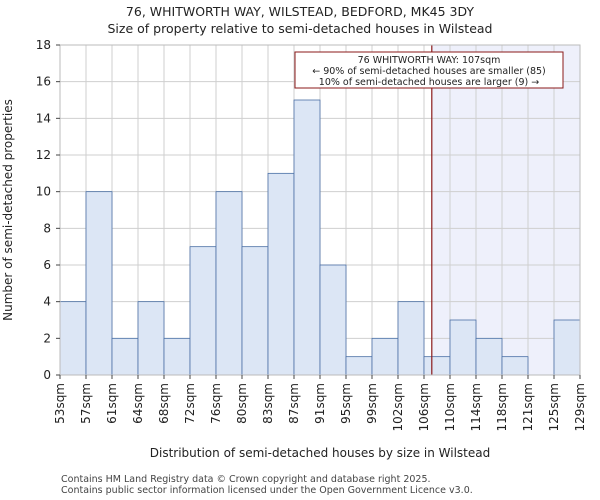  I want to click on y-tick-label: 16, so click(43, 82).